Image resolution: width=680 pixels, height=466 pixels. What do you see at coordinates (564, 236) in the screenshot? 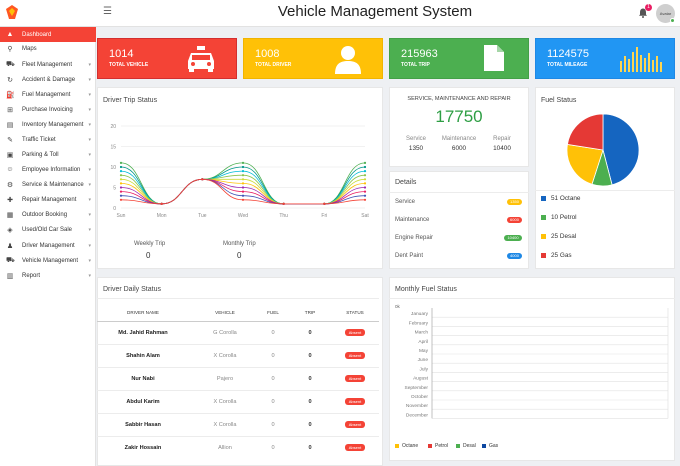
I see `fuel-legend-item: 25 Desal` at bounding box center [564, 236].